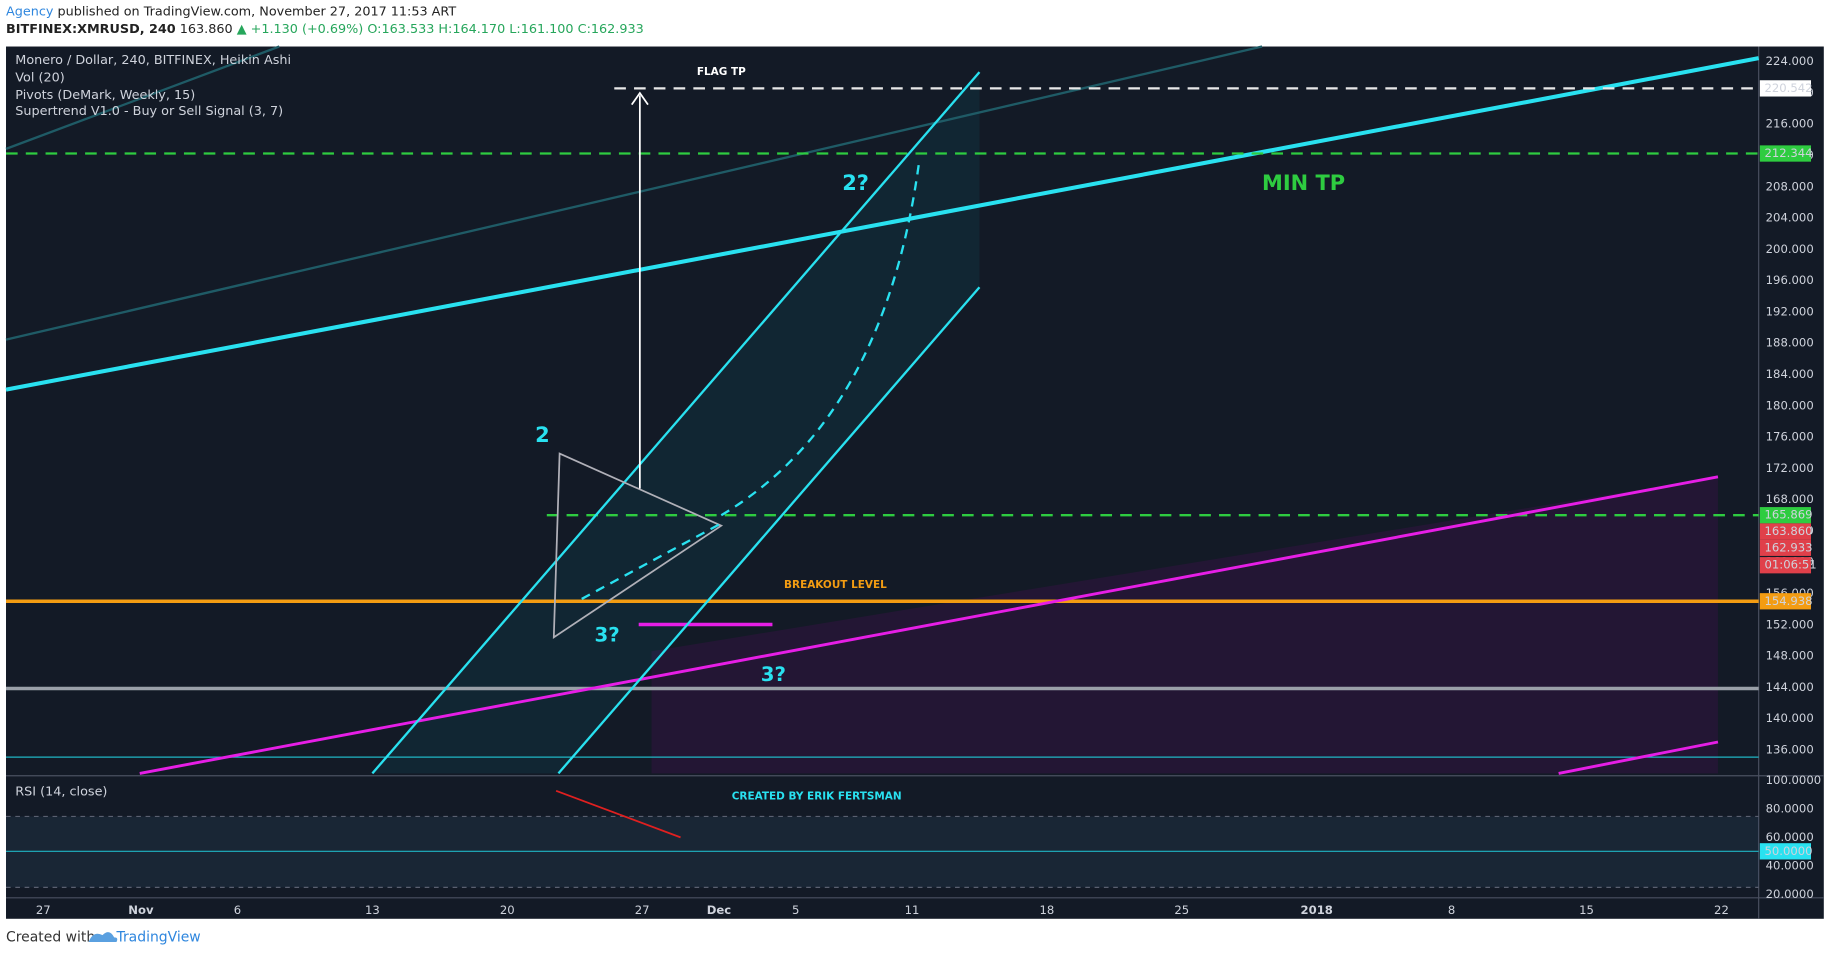 This screenshot has width=1824, height=956. Describe the element at coordinates (618, 814) in the screenshot. I see `rsi-trend` at that location.